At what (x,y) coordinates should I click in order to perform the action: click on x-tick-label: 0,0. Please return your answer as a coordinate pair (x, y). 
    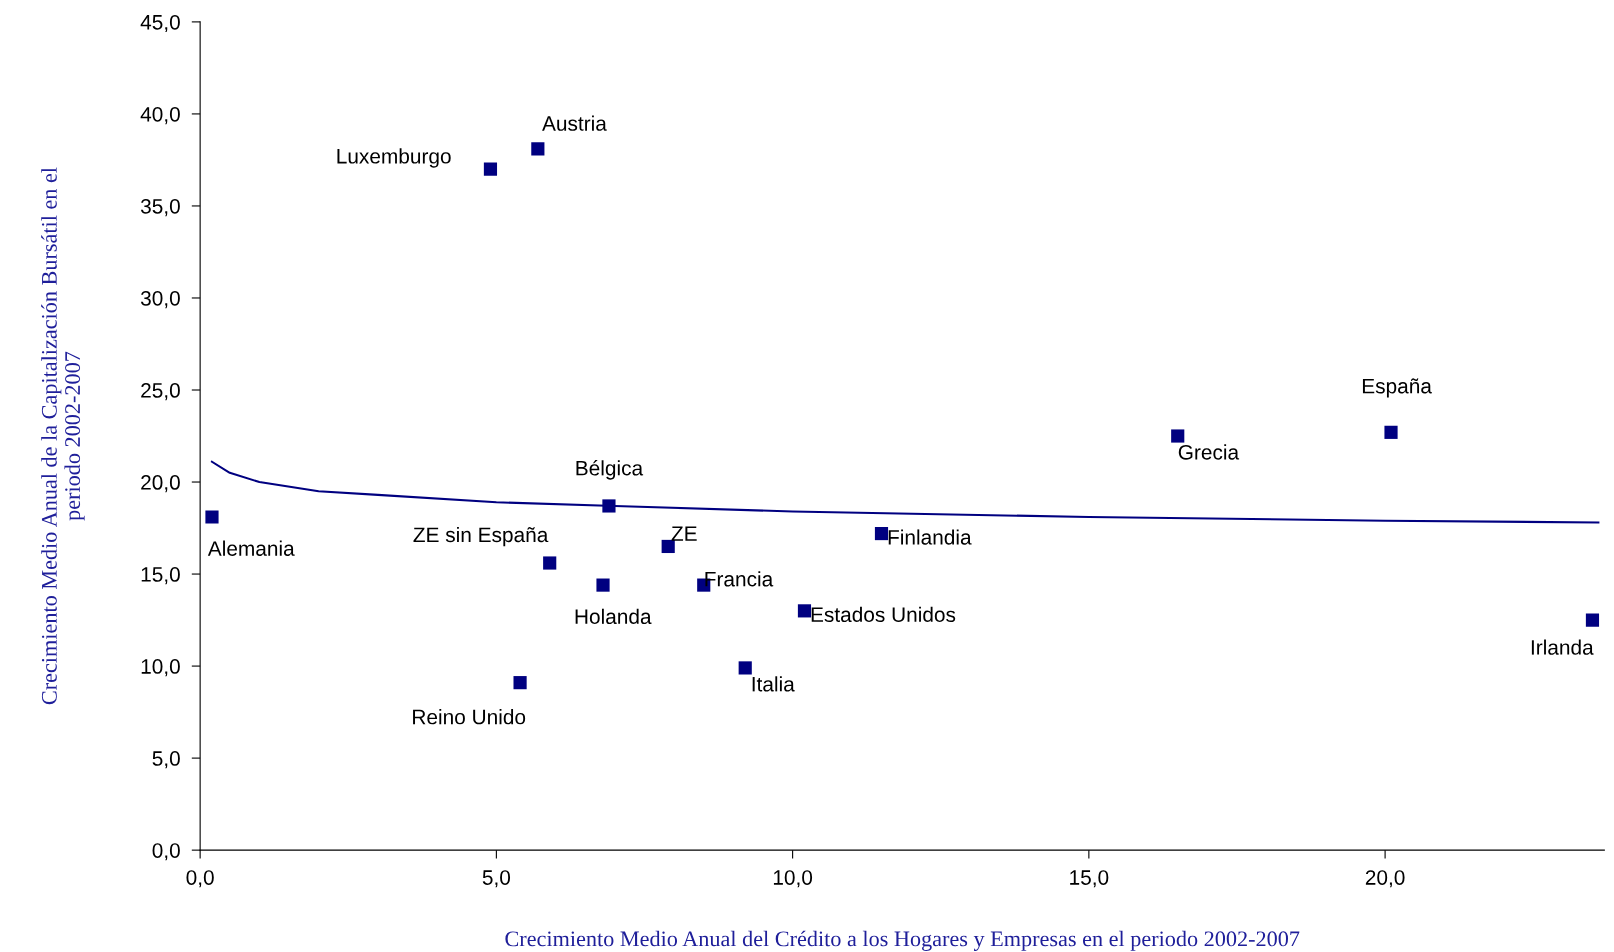
    Looking at the image, I should click on (200, 879).